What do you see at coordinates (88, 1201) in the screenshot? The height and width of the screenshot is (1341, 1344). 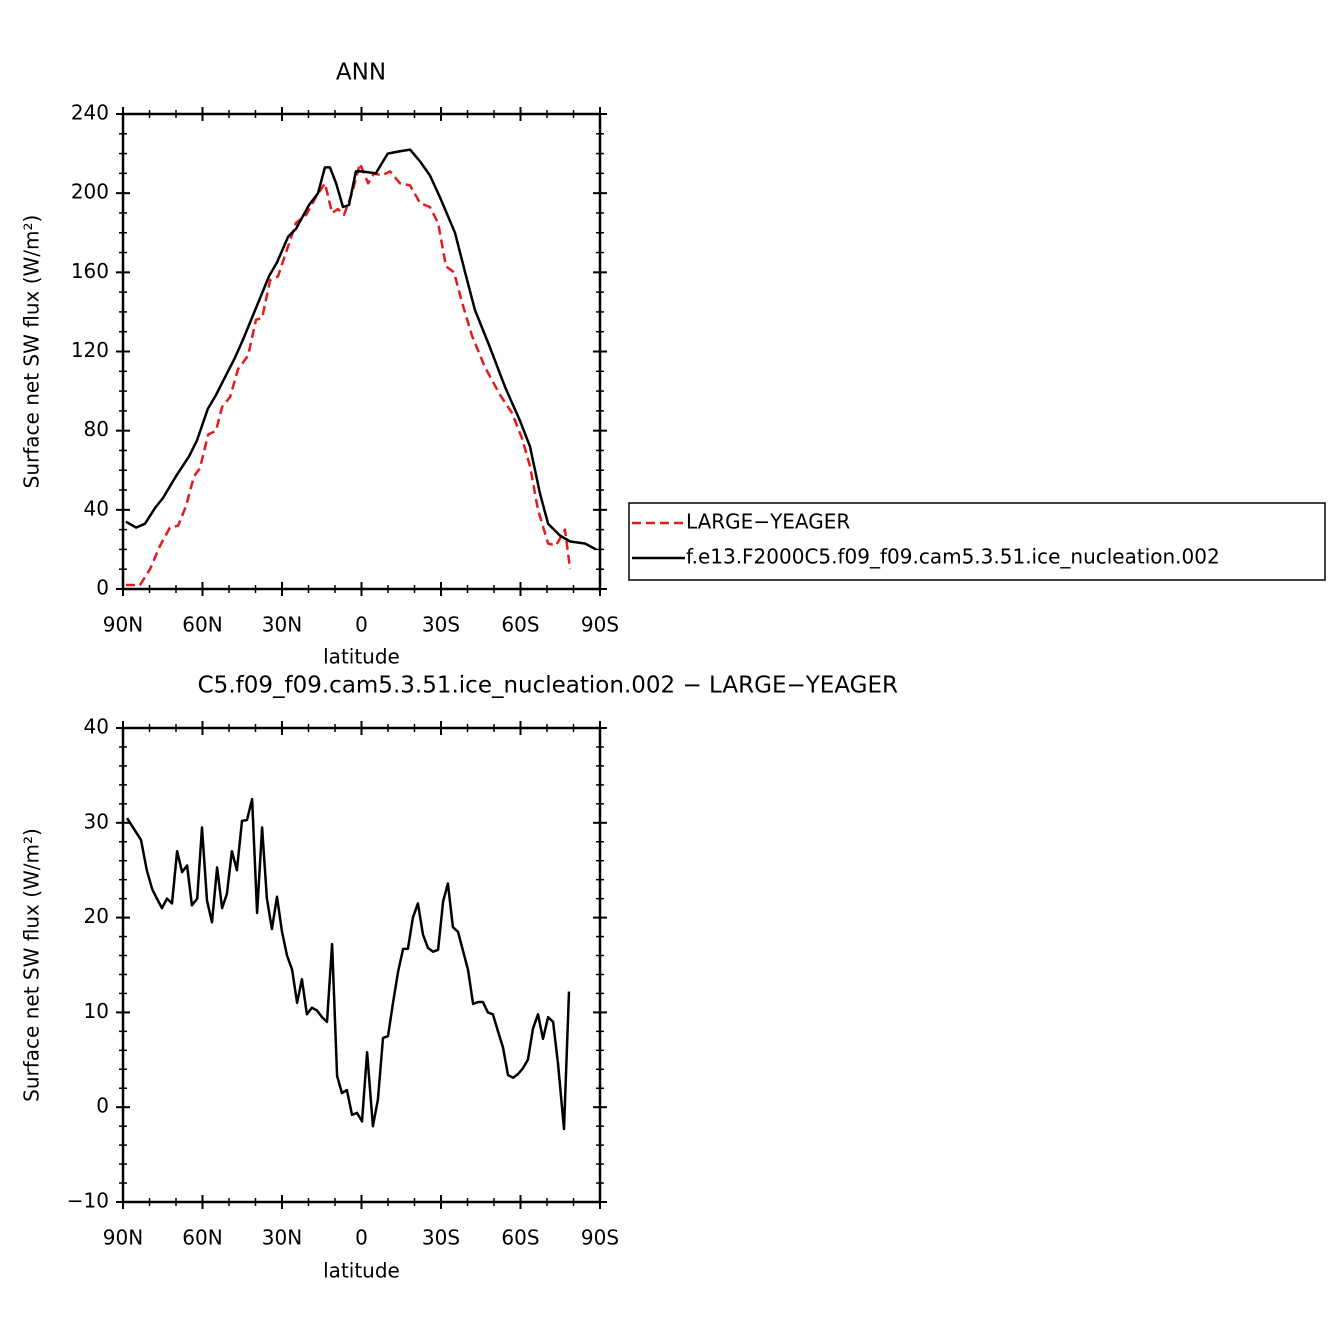 I see `y-tick-label: −10` at bounding box center [88, 1201].